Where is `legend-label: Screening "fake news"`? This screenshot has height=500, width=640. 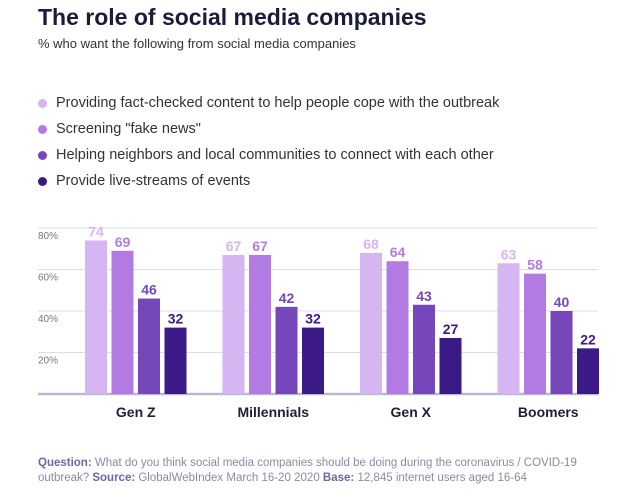 legend-label: Screening "fake news" is located at coordinates (128, 129).